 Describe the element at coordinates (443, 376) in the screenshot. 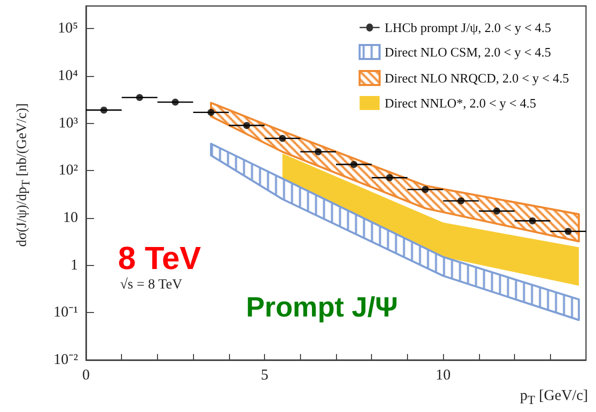

I see `x-tick-label: 10` at that location.